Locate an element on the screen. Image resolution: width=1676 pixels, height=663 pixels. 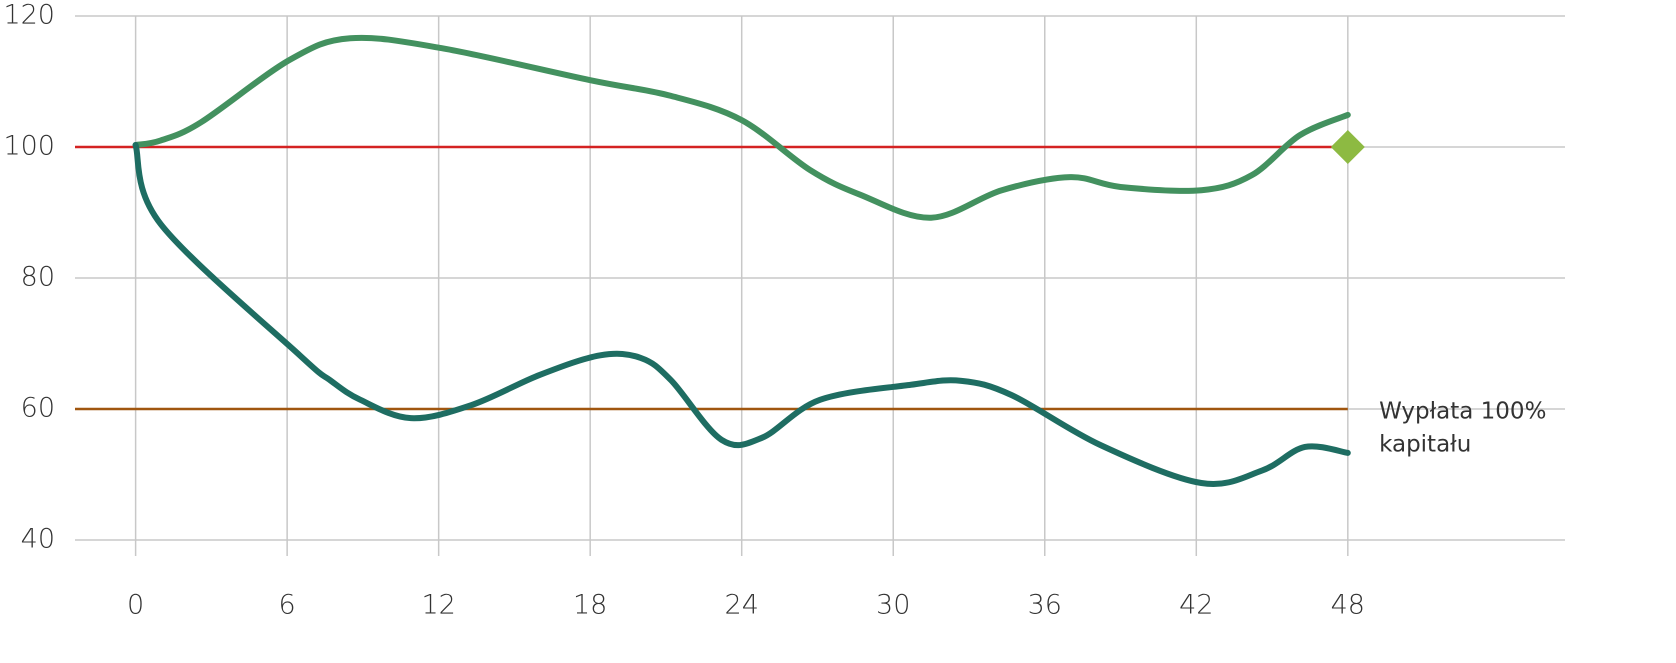
marker is located at coordinates (1347, 147).